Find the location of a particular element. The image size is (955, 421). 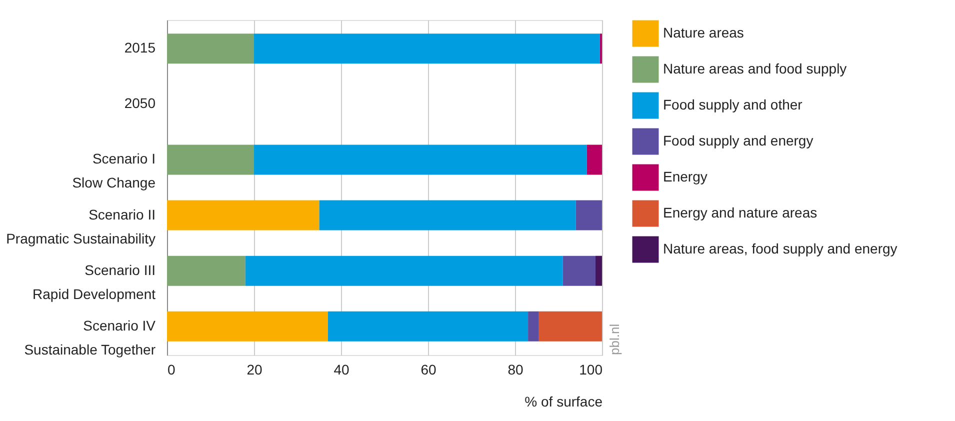

x-tick-label: 40 is located at coordinates (342, 370).